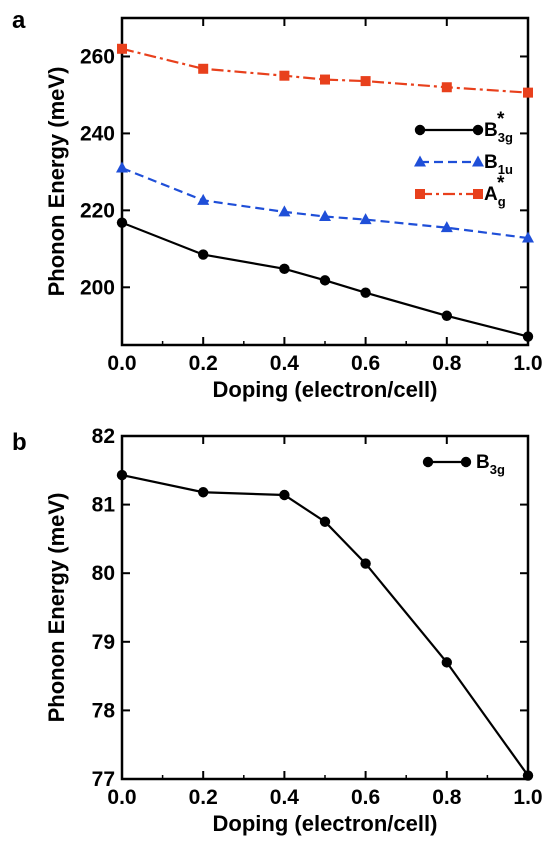 The height and width of the screenshot is (846, 548). I want to click on panel-label: a, so click(19, 20).